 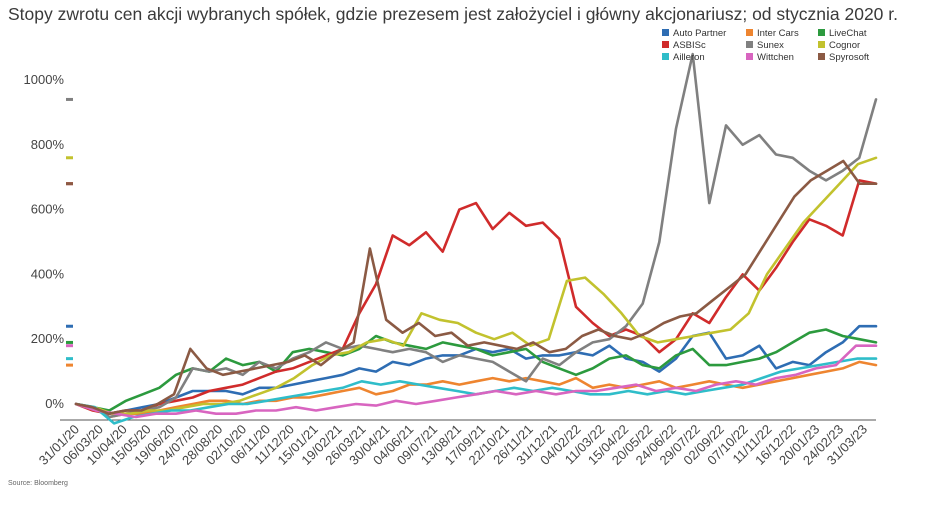 I want to click on legend-label: Auto Partner, so click(x=699, y=33).